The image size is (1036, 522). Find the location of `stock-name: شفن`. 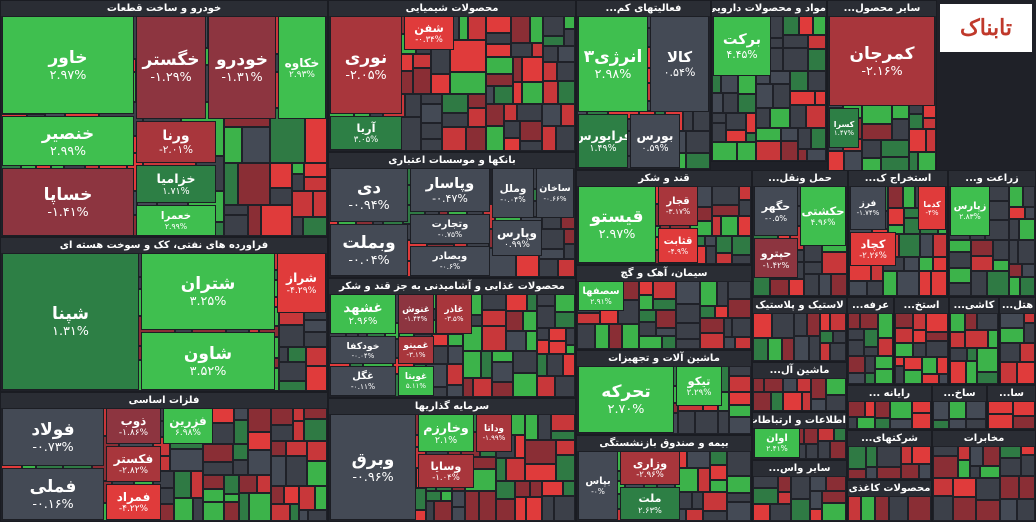

stock-name: شفن is located at coordinates (429, 28).